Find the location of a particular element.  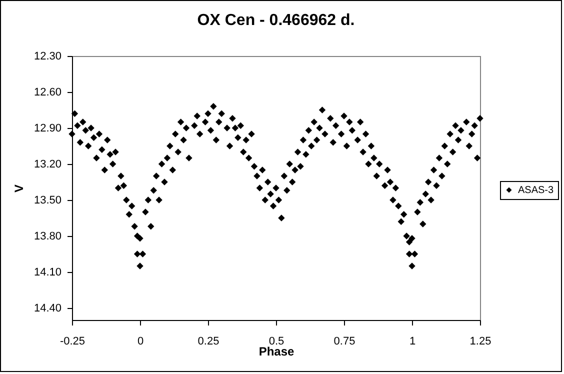

y-axis-title: V is located at coordinates (19, 188).